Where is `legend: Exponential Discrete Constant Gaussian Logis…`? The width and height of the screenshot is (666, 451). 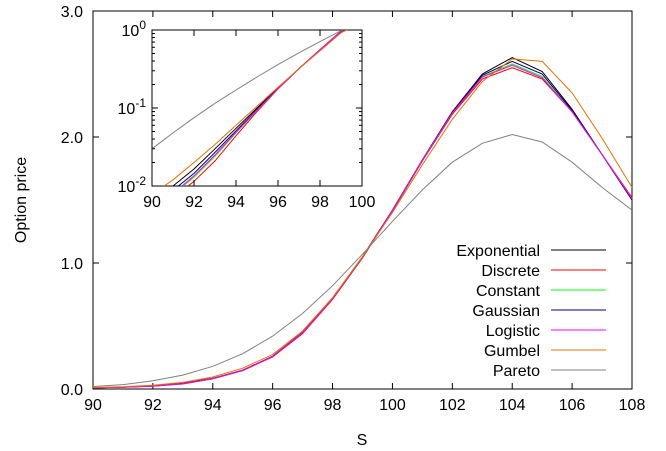
legend: Exponential Discrete Constant Gaussian Logis… is located at coordinates (531, 311).